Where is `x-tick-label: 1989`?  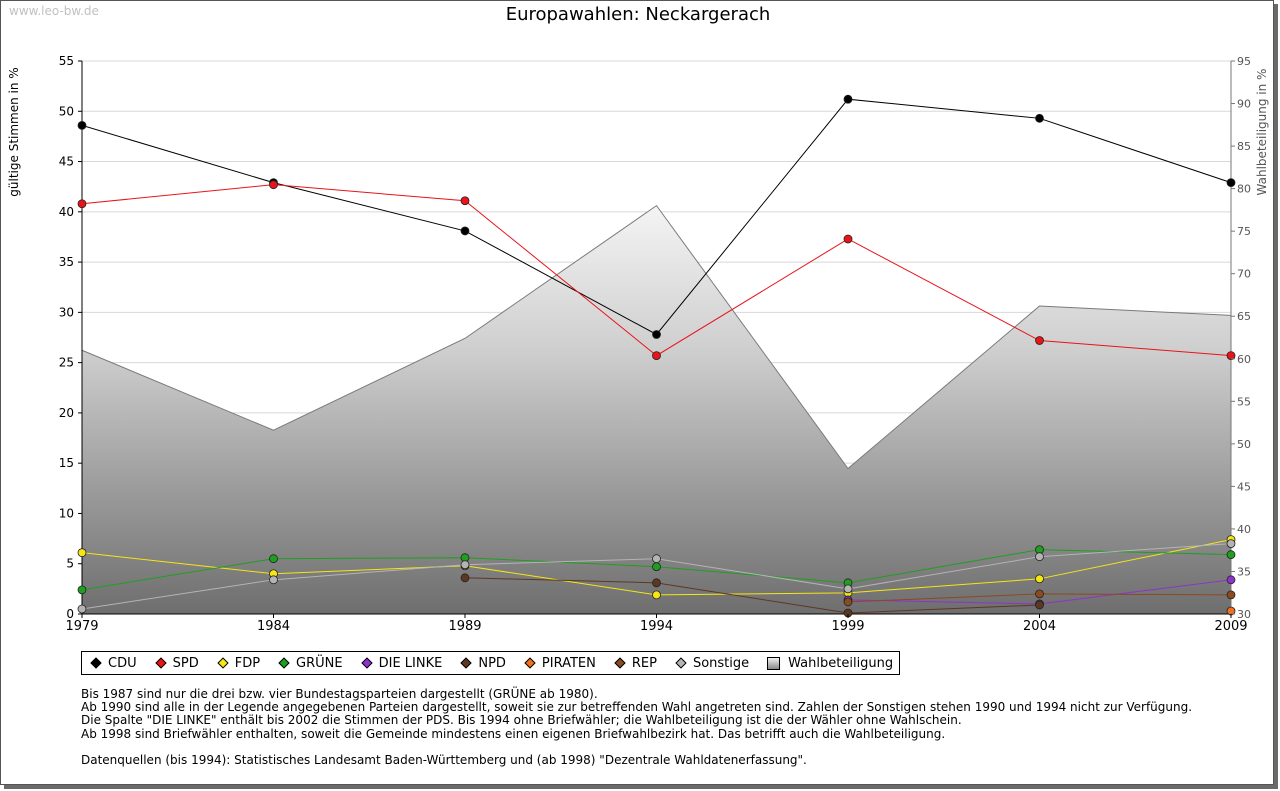 x-tick-label: 1989 is located at coordinates (464, 626).